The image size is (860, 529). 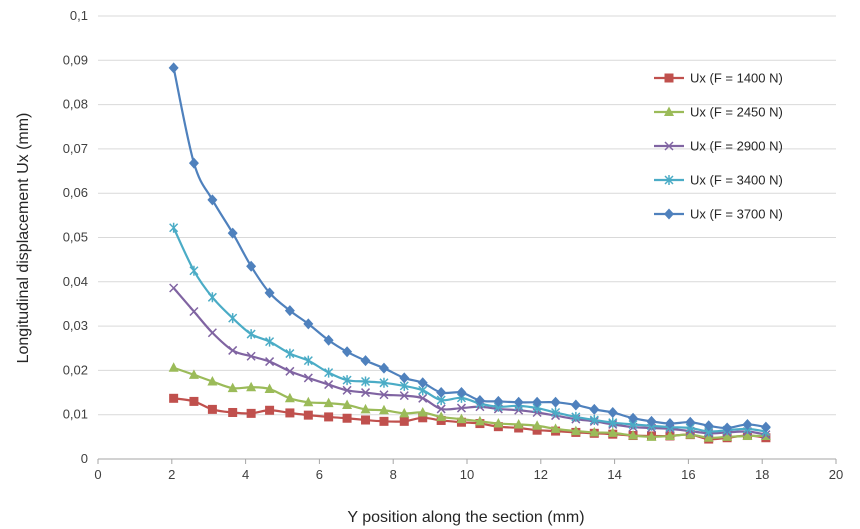 What do you see at coordinates (75, 414) in the screenshot?
I see `y-tick-label: 0,01` at bounding box center [75, 414].